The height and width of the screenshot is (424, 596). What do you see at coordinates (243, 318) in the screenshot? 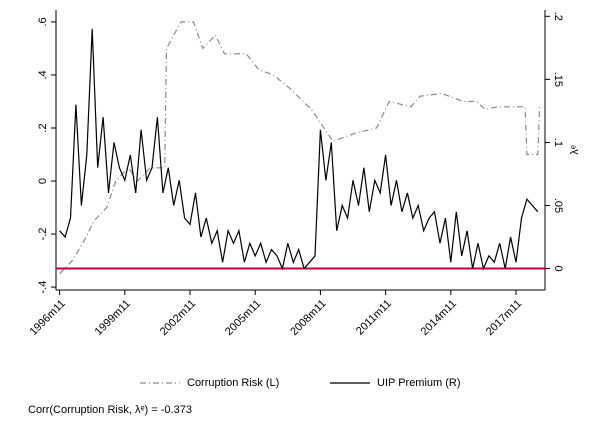
I see `x-tick-label: 2005m11` at bounding box center [243, 318].